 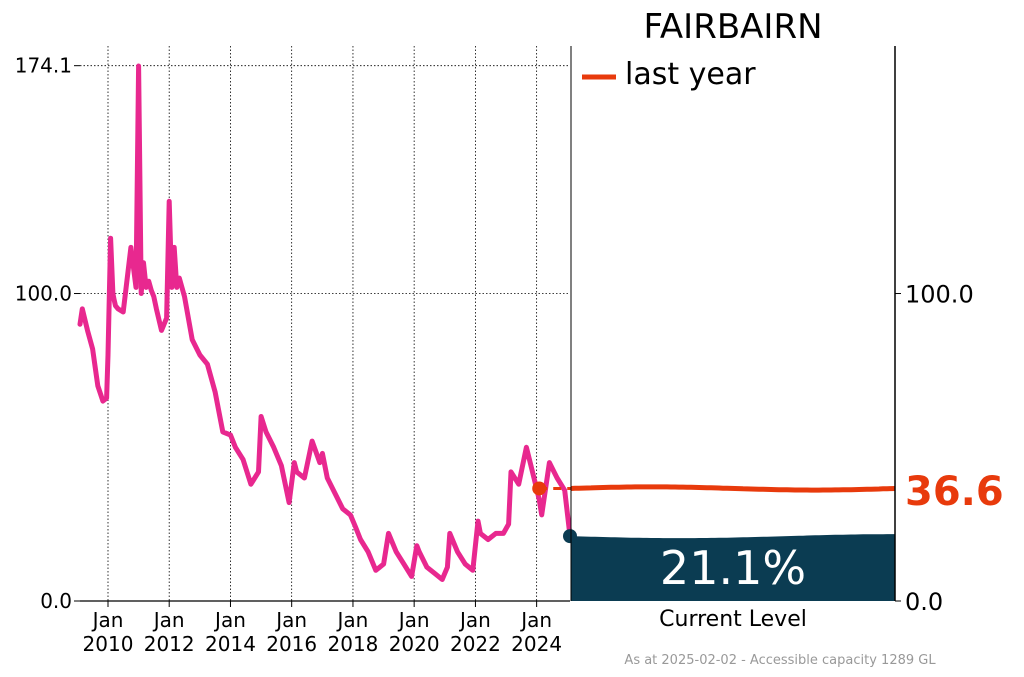 What do you see at coordinates (475, 644) in the screenshot?
I see `x-tick-label-year: 2022` at bounding box center [475, 644].